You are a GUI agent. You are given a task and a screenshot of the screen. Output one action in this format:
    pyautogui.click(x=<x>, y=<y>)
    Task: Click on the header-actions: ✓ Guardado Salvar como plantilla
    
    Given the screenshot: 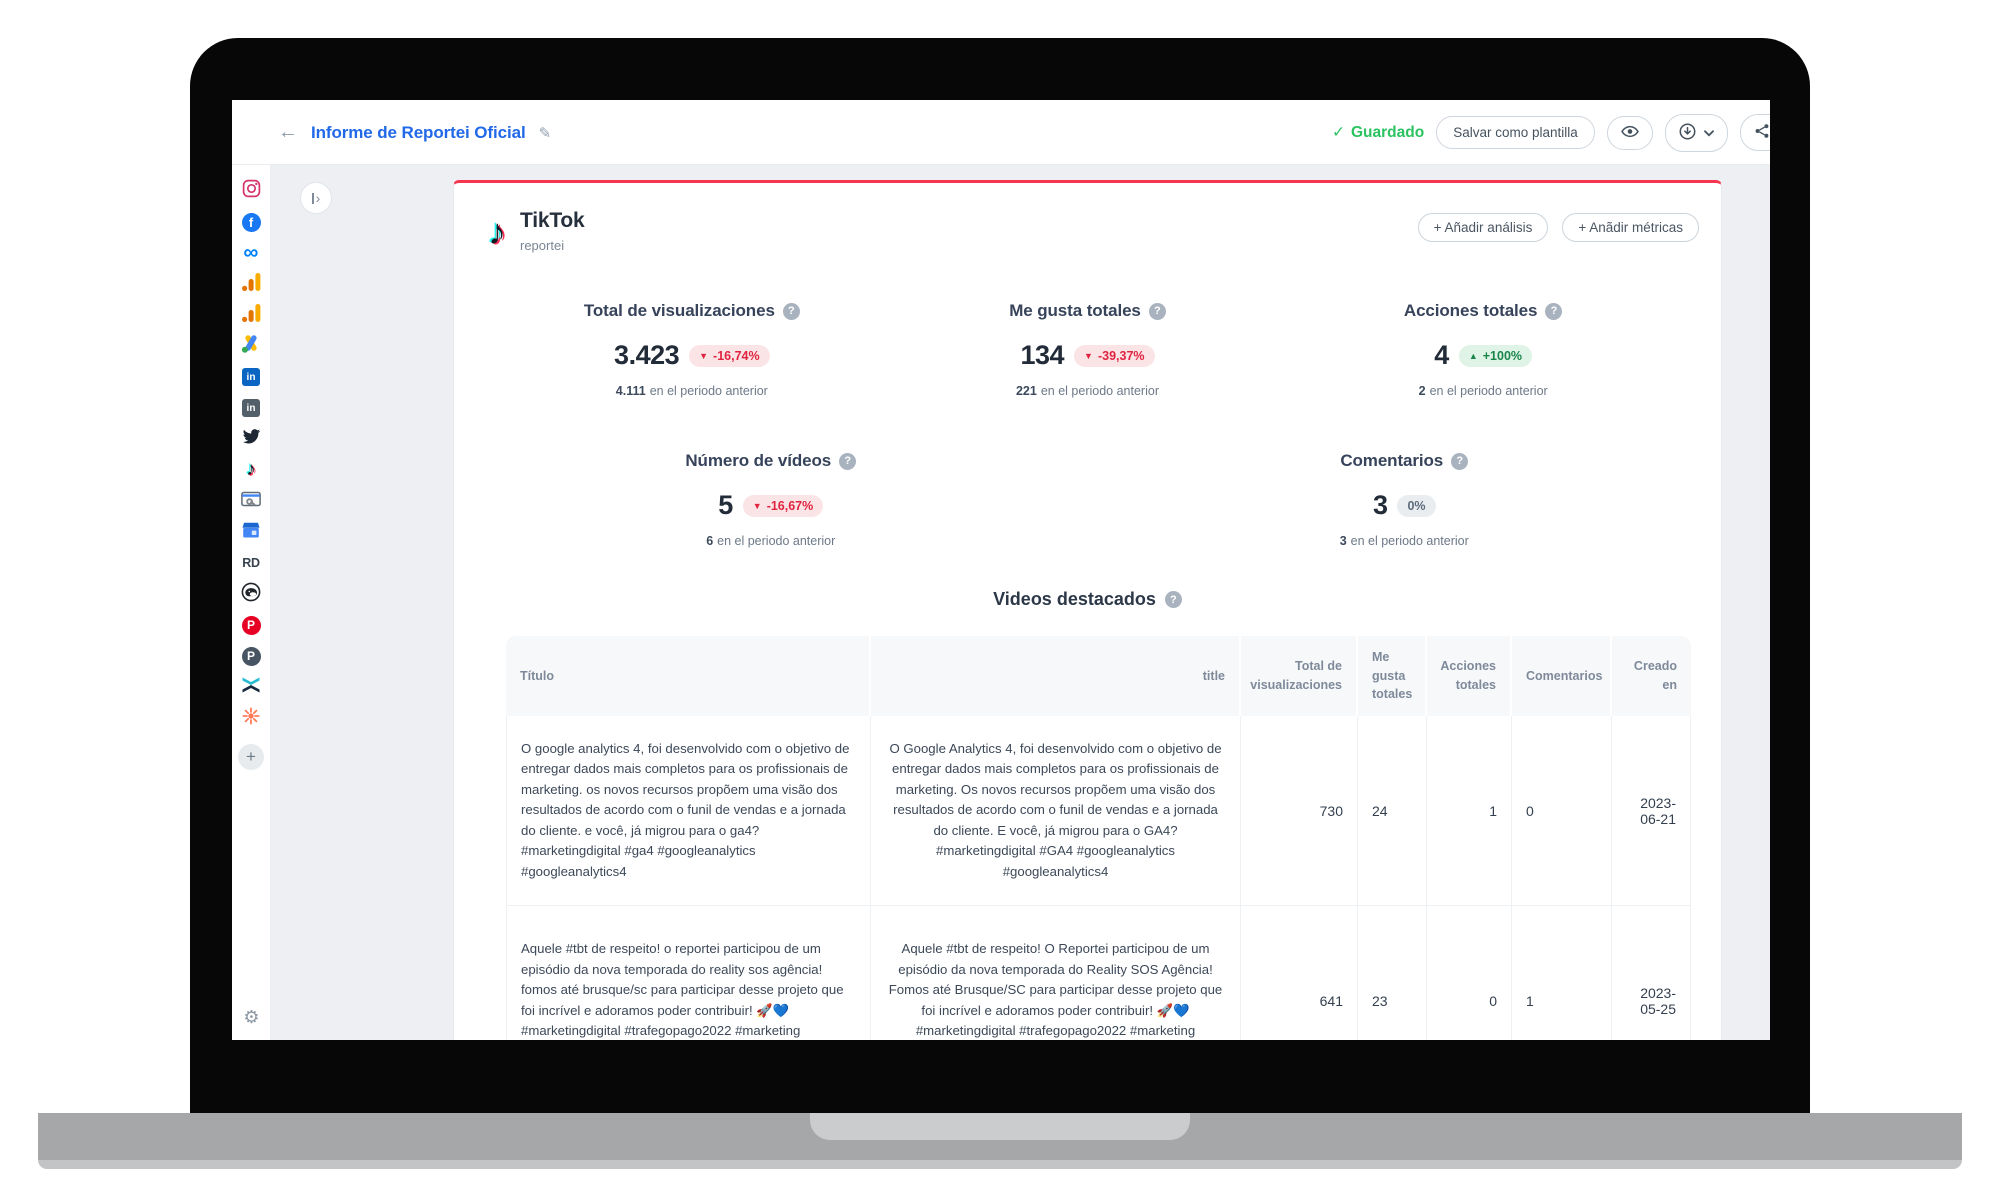 What is the action you would take?
    pyautogui.click(x=1551, y=132)
    